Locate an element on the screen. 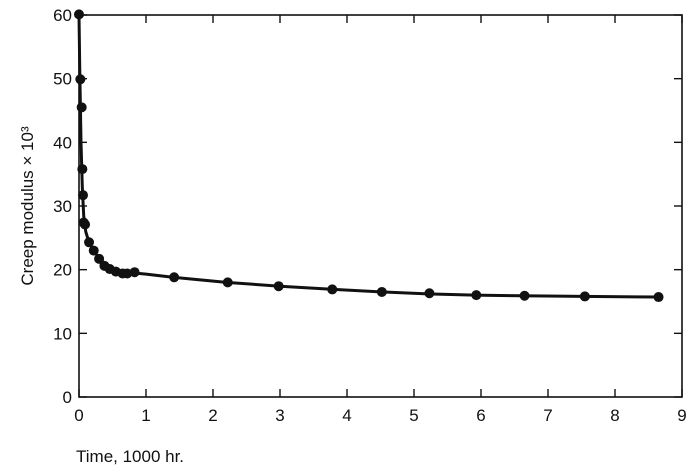 The height and width of the screenshot is (470, 687). x-tick-label: 1 is located at coordinates (145, 415).